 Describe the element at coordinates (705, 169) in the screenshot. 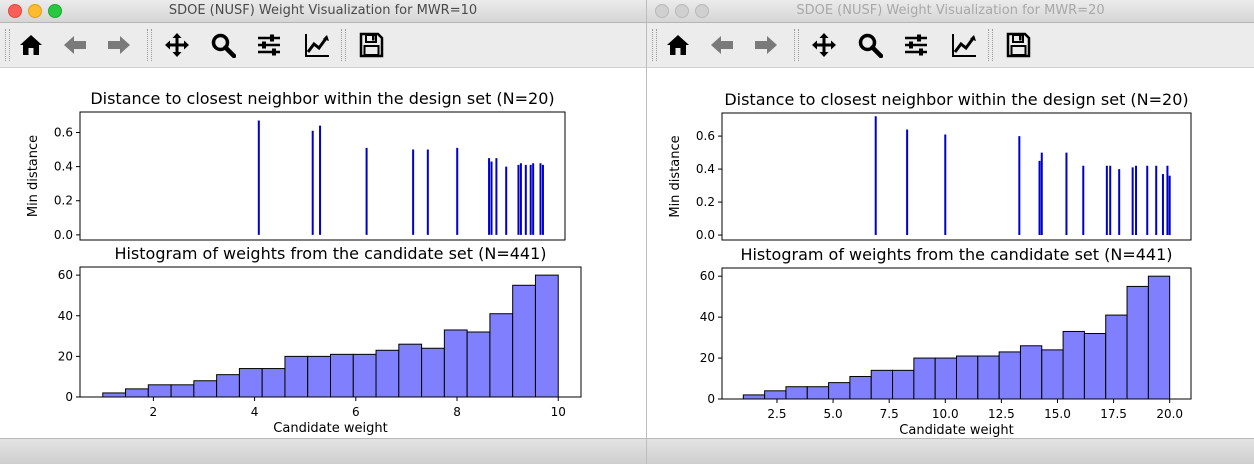

I see `y-tick-label: 0.4` at that location.